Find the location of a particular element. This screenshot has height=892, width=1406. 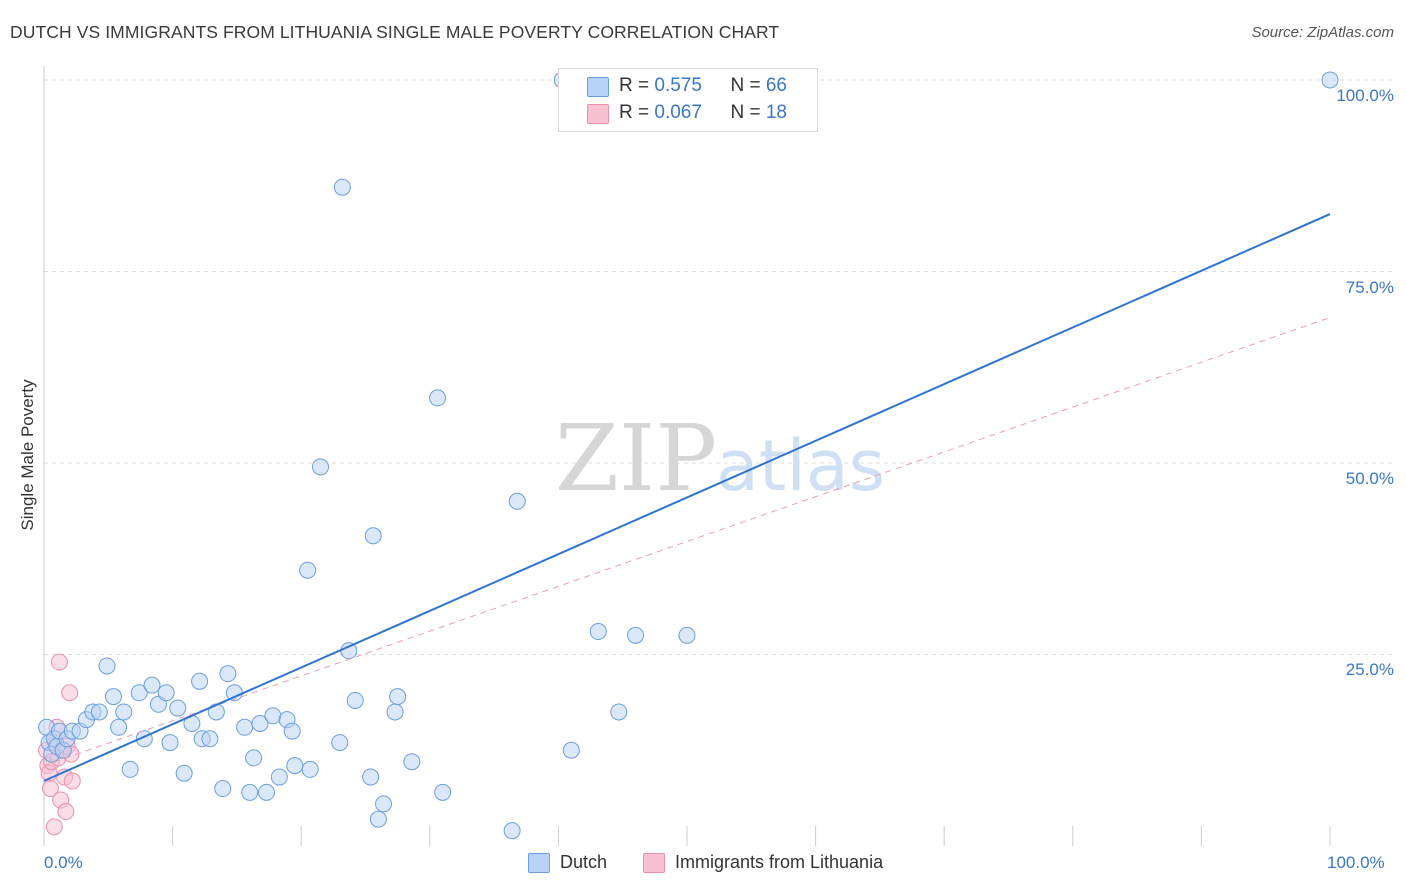

y-tick-50: 50.0% is located at coordinates (1369, 478).